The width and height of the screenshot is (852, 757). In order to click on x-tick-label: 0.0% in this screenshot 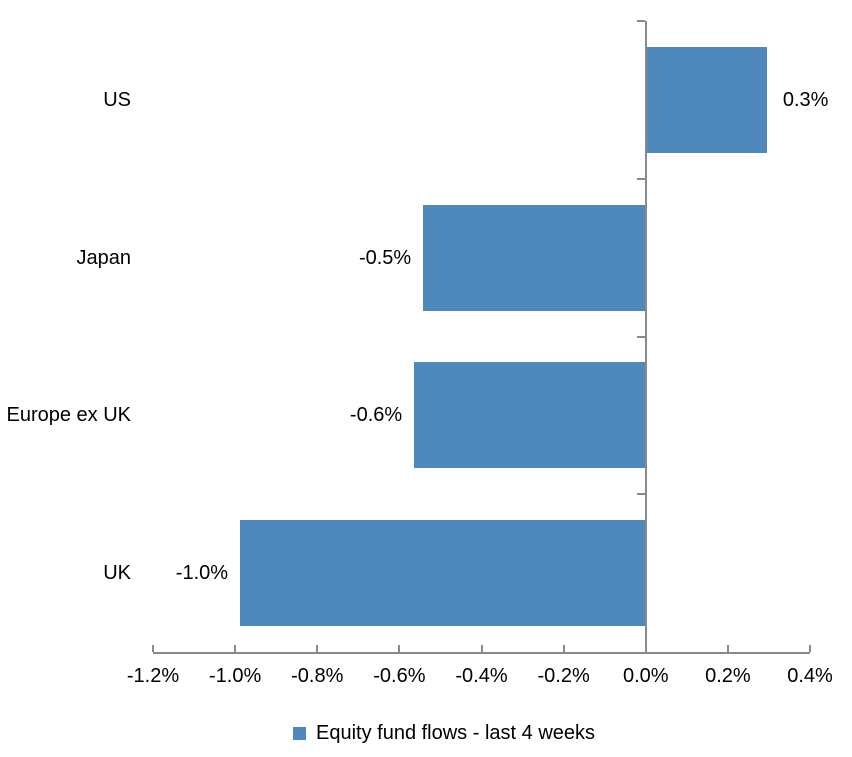, I will do `click(645, 676)`.